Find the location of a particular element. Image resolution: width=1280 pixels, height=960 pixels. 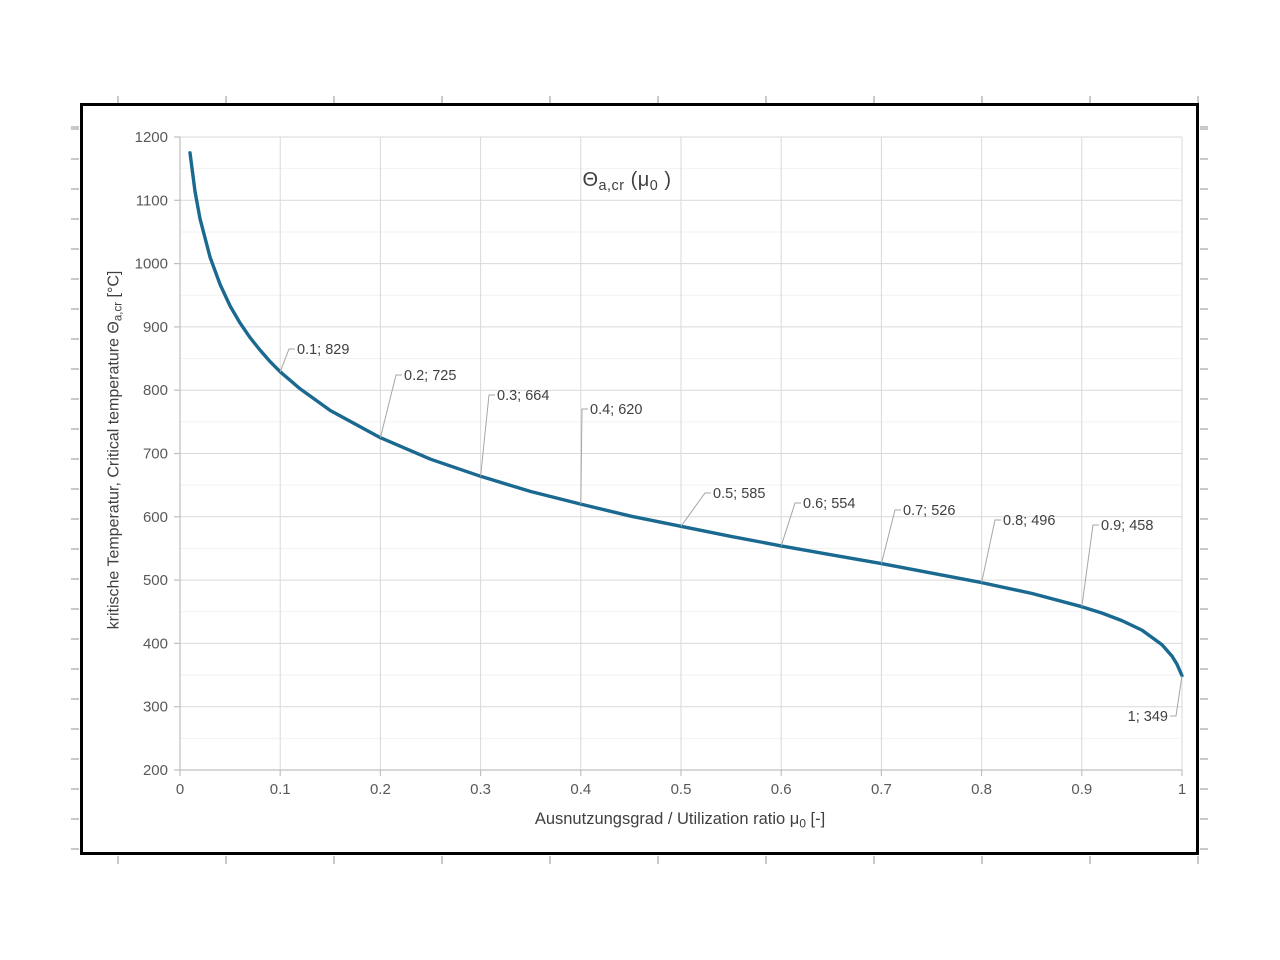

x-tick-label: 0 is located at coordinates (180, 789).